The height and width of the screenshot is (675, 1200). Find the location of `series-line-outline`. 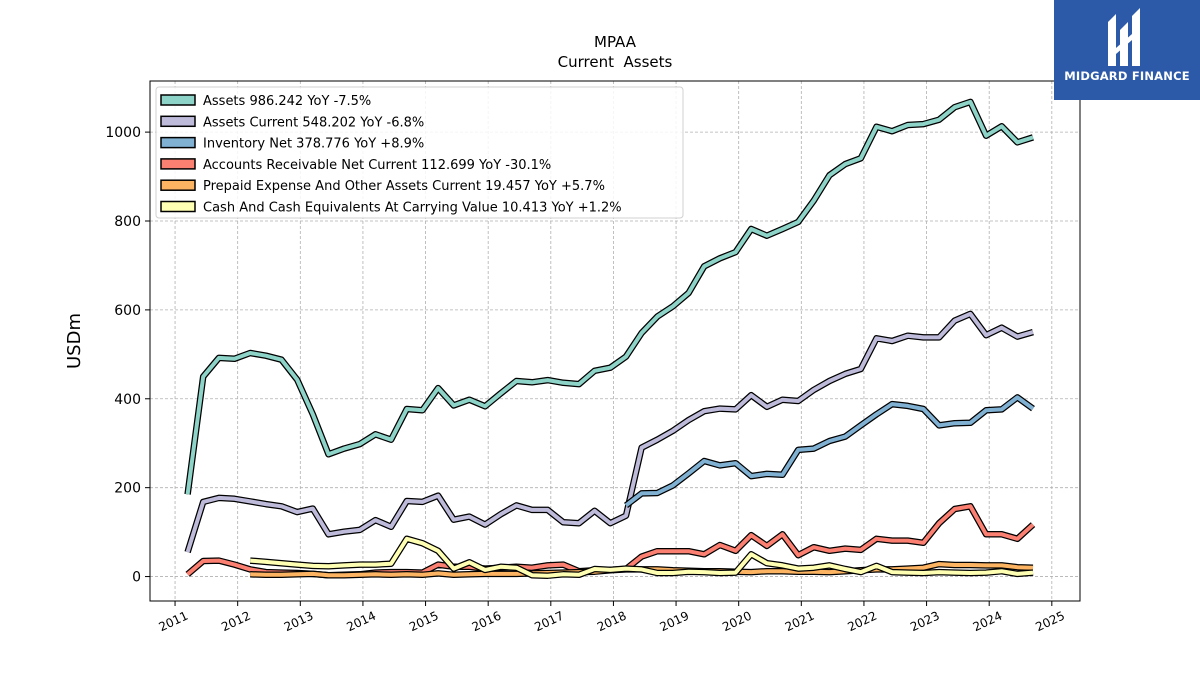

series-line-outline is located at coordinates (829, 451).